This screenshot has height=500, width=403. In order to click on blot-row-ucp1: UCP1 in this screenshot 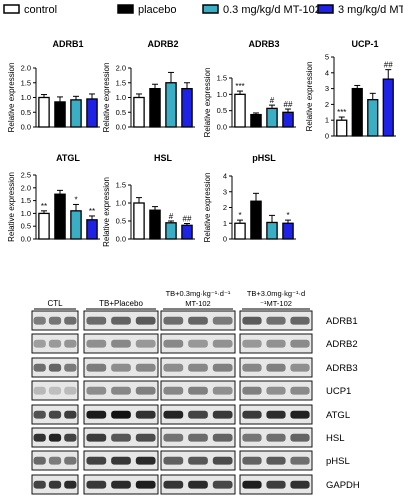, I will do `click(191, 390)`.